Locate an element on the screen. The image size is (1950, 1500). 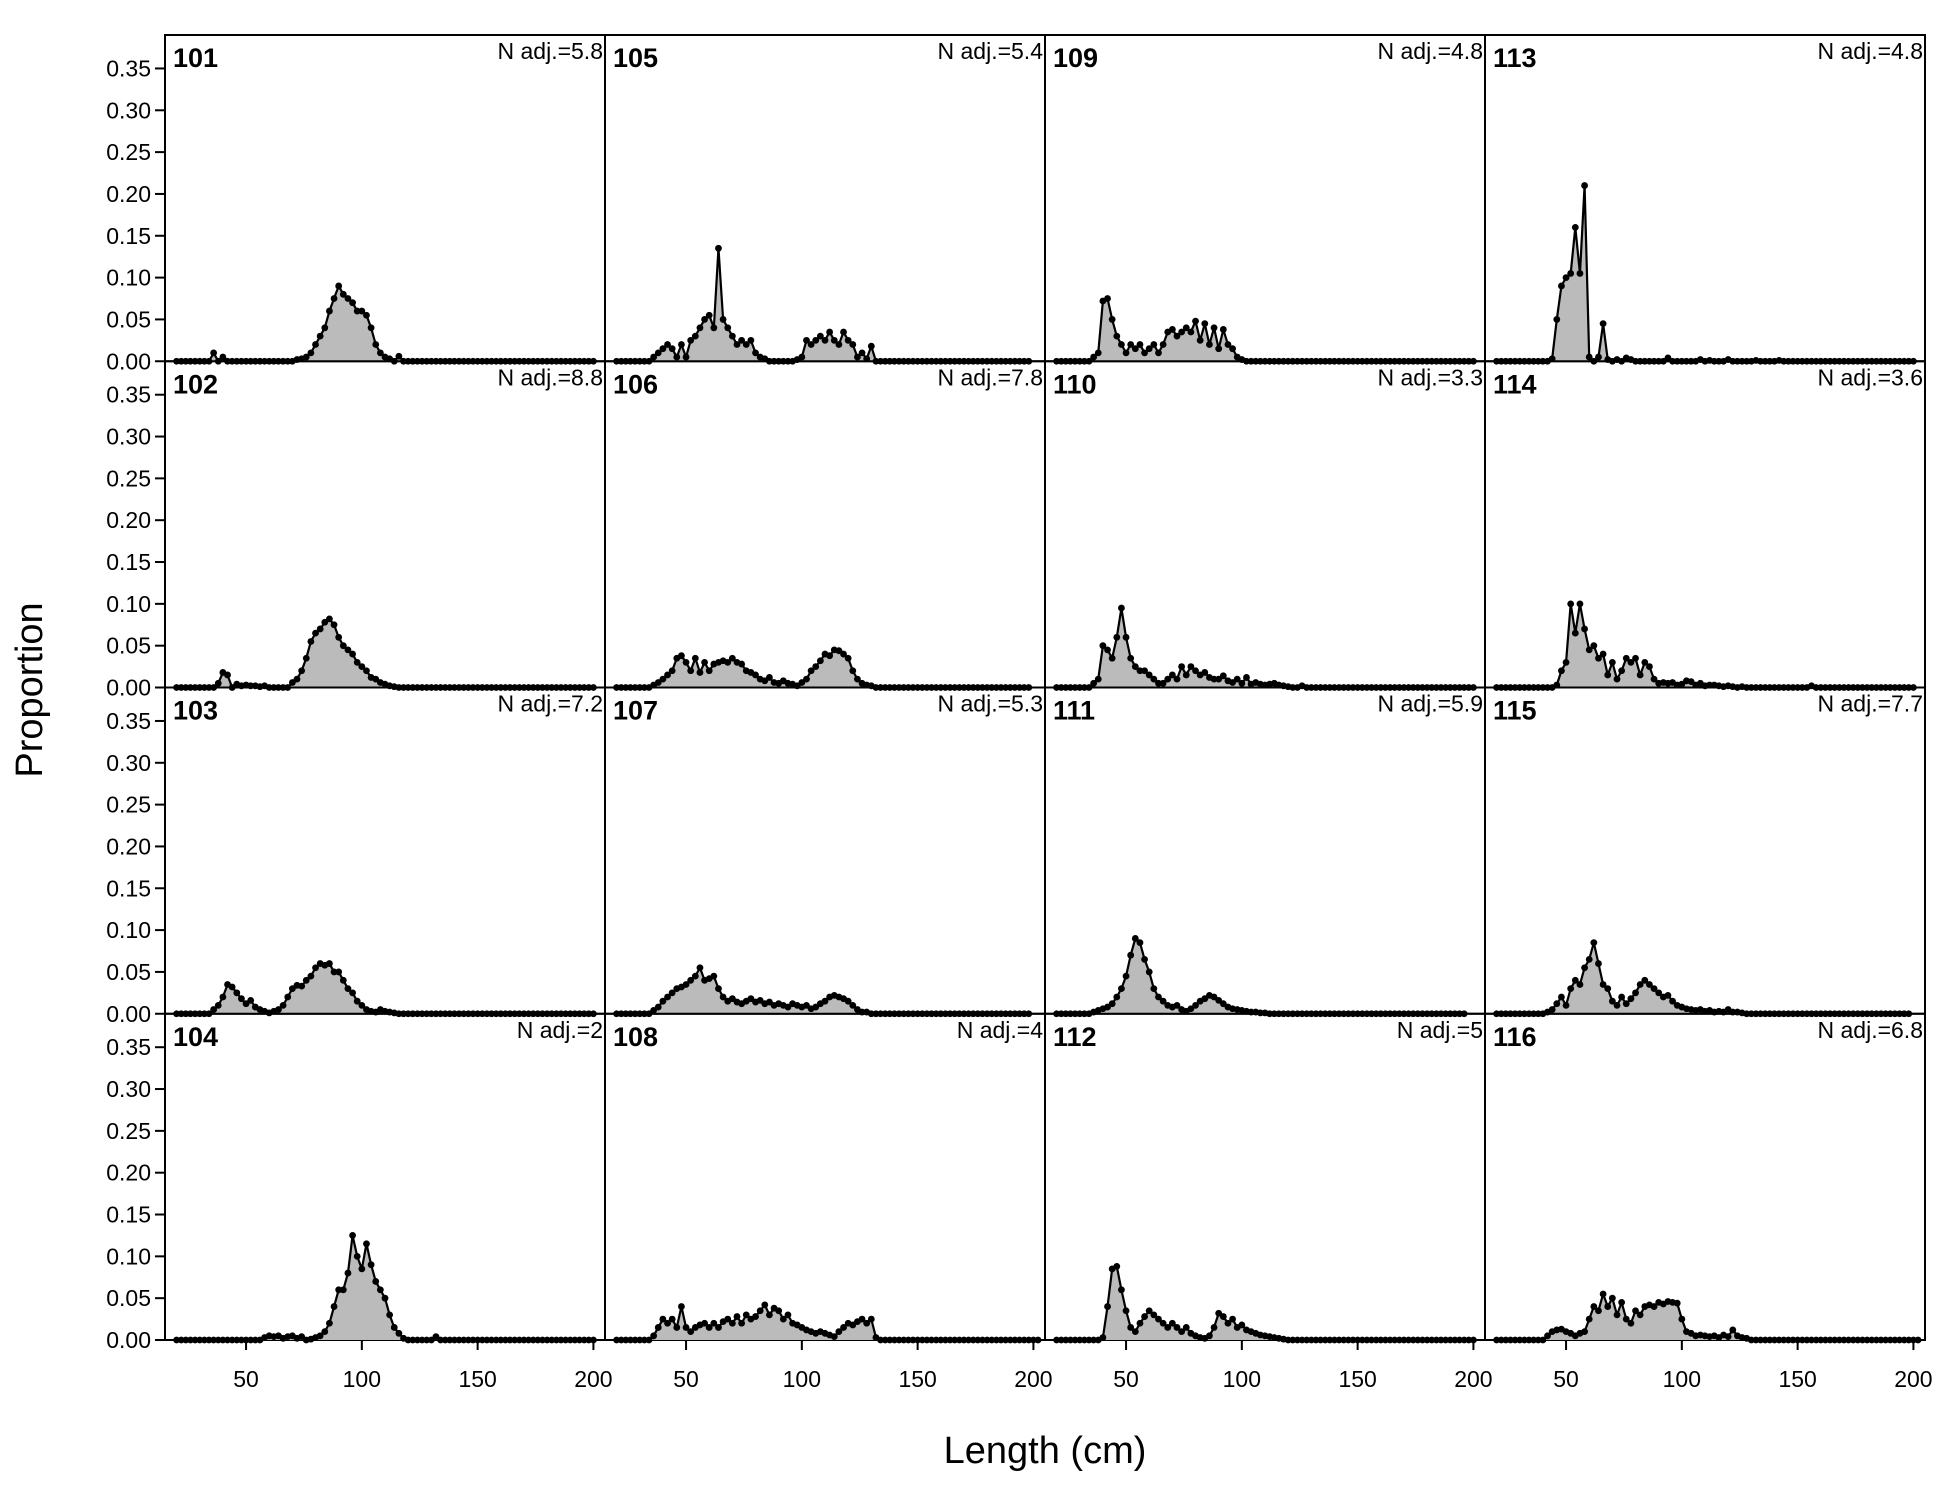
panel-id-label: 107 is located at coordinates (635, 711).